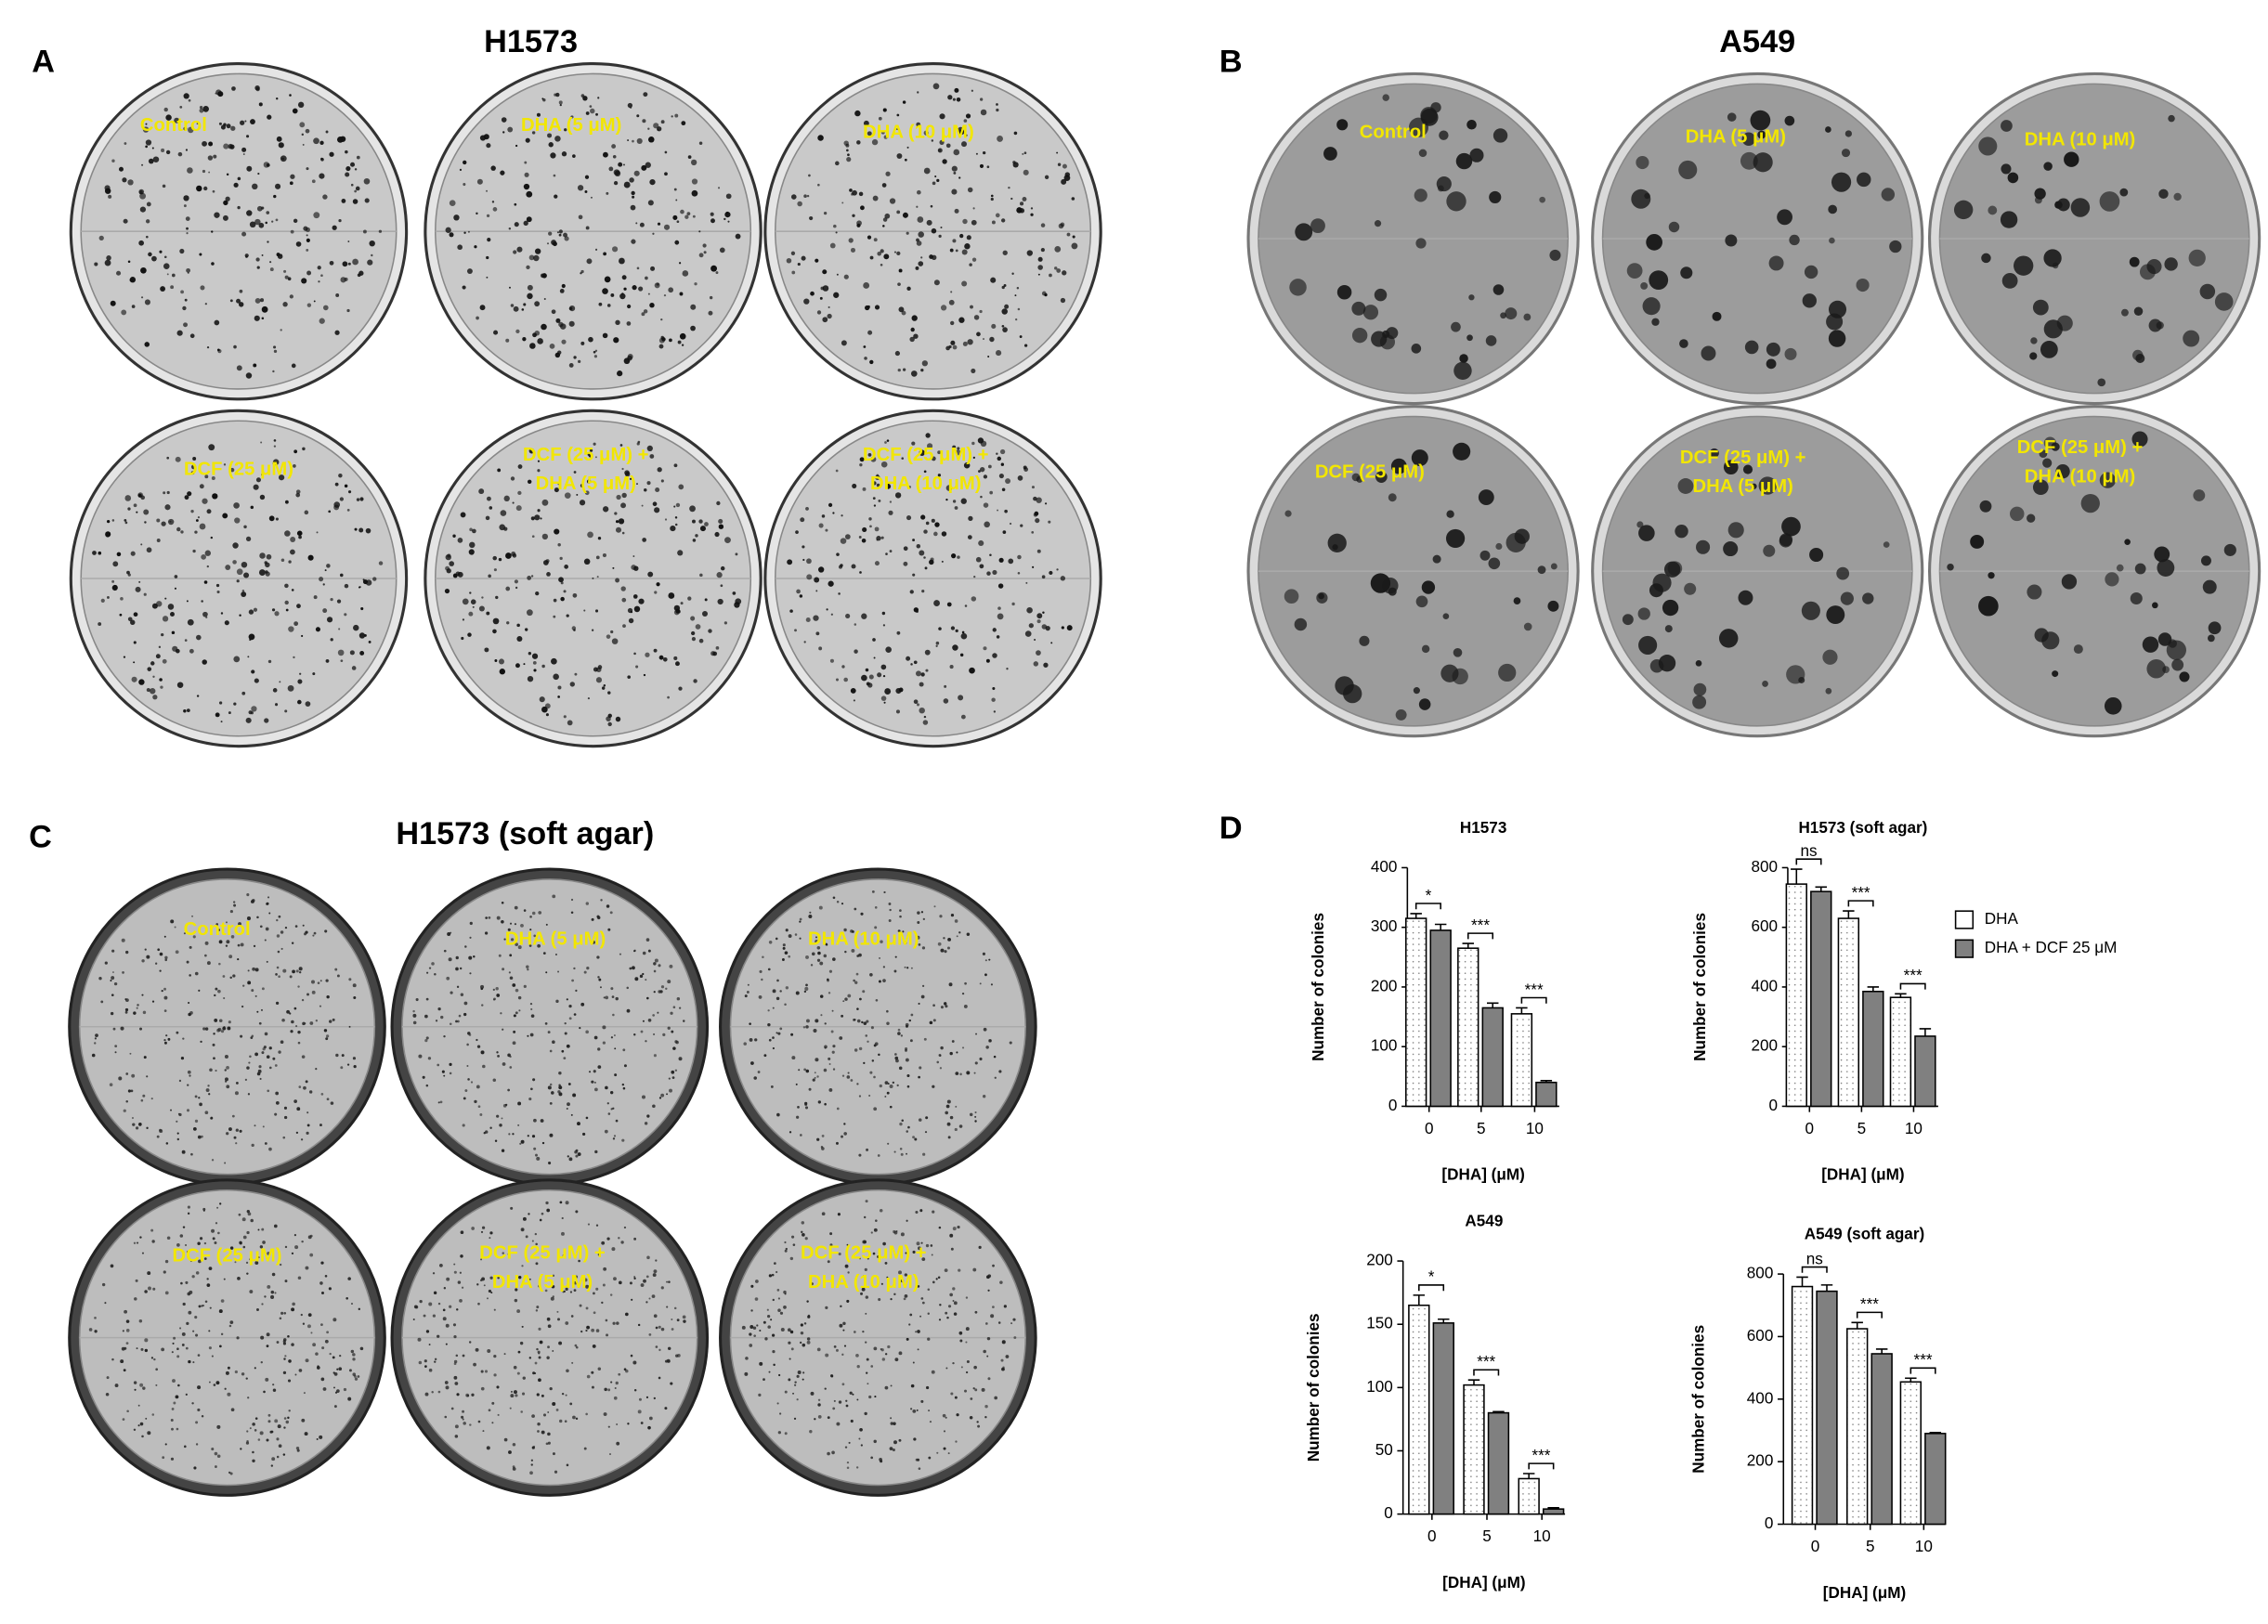 This screenshot has height=1624, width=2268. What do you see at coordinates (1380, 1386) in the screenshot?
I see `y-tick-label: 100` at bounding box center [1380, 1386].